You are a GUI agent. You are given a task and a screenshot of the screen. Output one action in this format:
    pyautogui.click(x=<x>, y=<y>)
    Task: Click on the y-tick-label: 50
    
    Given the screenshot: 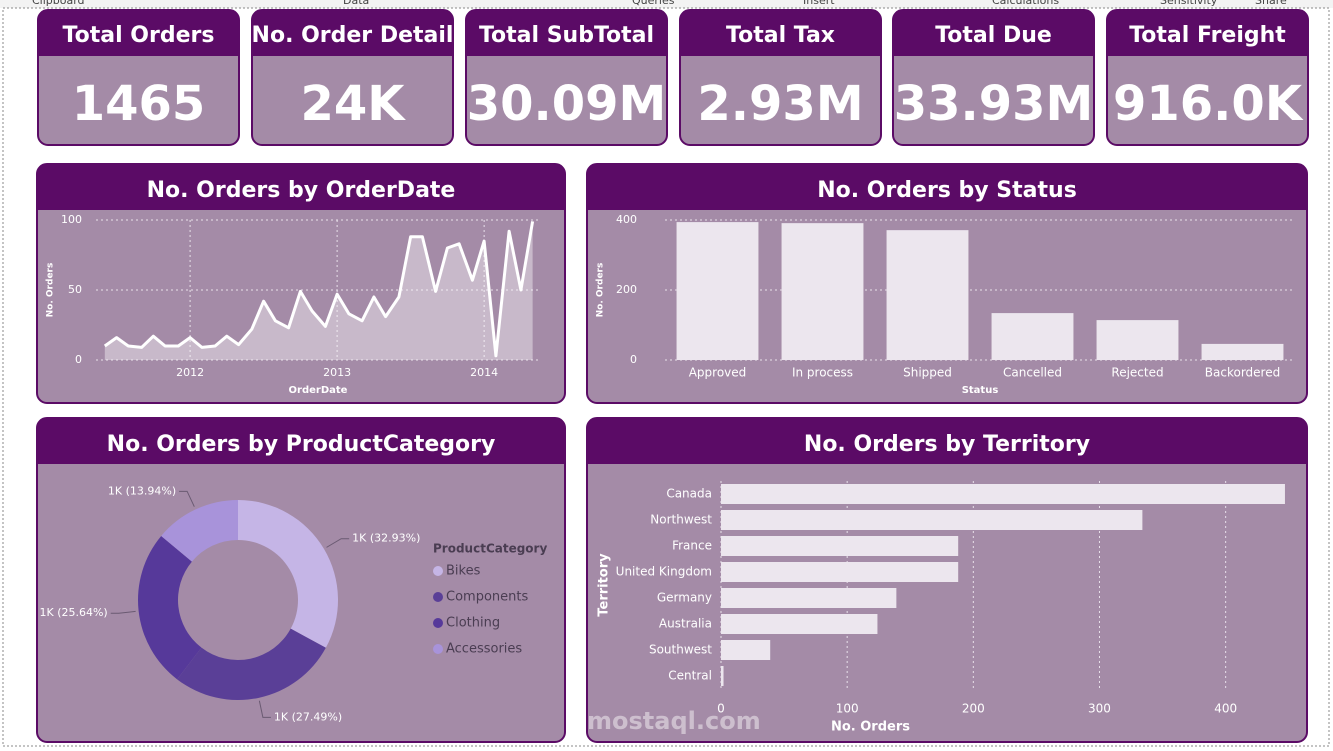 What is the action you would take?
    pyautogui.click(x=75, y=289)
    